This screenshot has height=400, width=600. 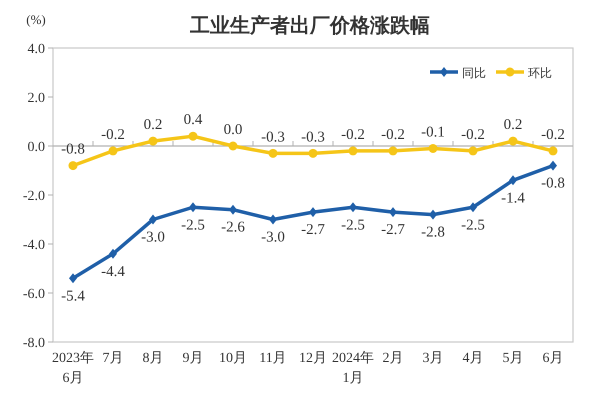 What do you see at coordinates (153, 358) in the screenshot?
I see `x-tick-label: 8月` at bounding box center [153, 358].